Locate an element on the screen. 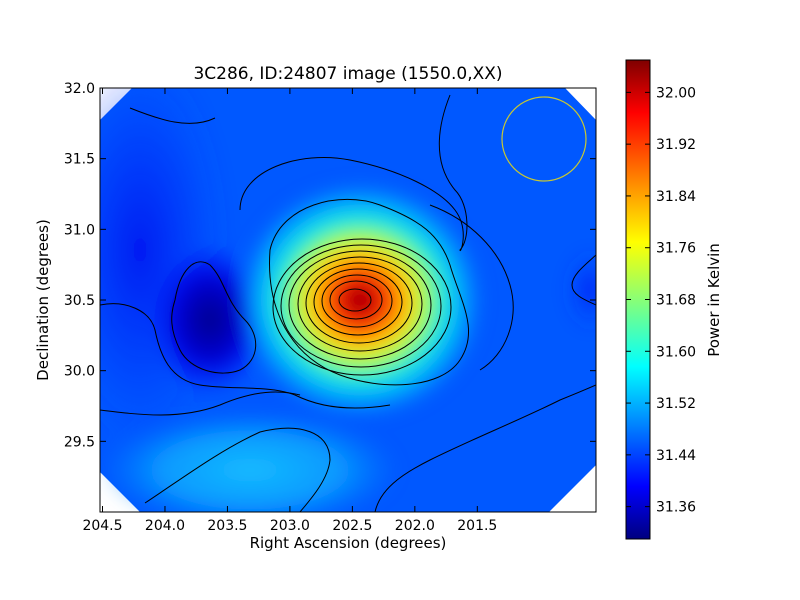  colorbar-tick-label: 31.60 is located at coordinates (676, 352).